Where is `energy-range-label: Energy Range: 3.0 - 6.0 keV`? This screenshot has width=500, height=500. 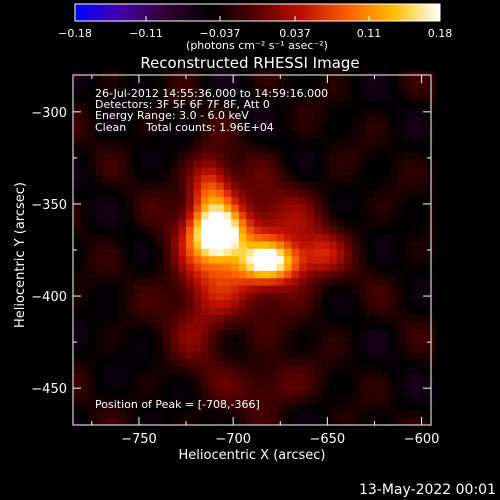
energy-range-label: Energy Range: 3.0 - 6.0 keV is located at coordinates (172, 115).